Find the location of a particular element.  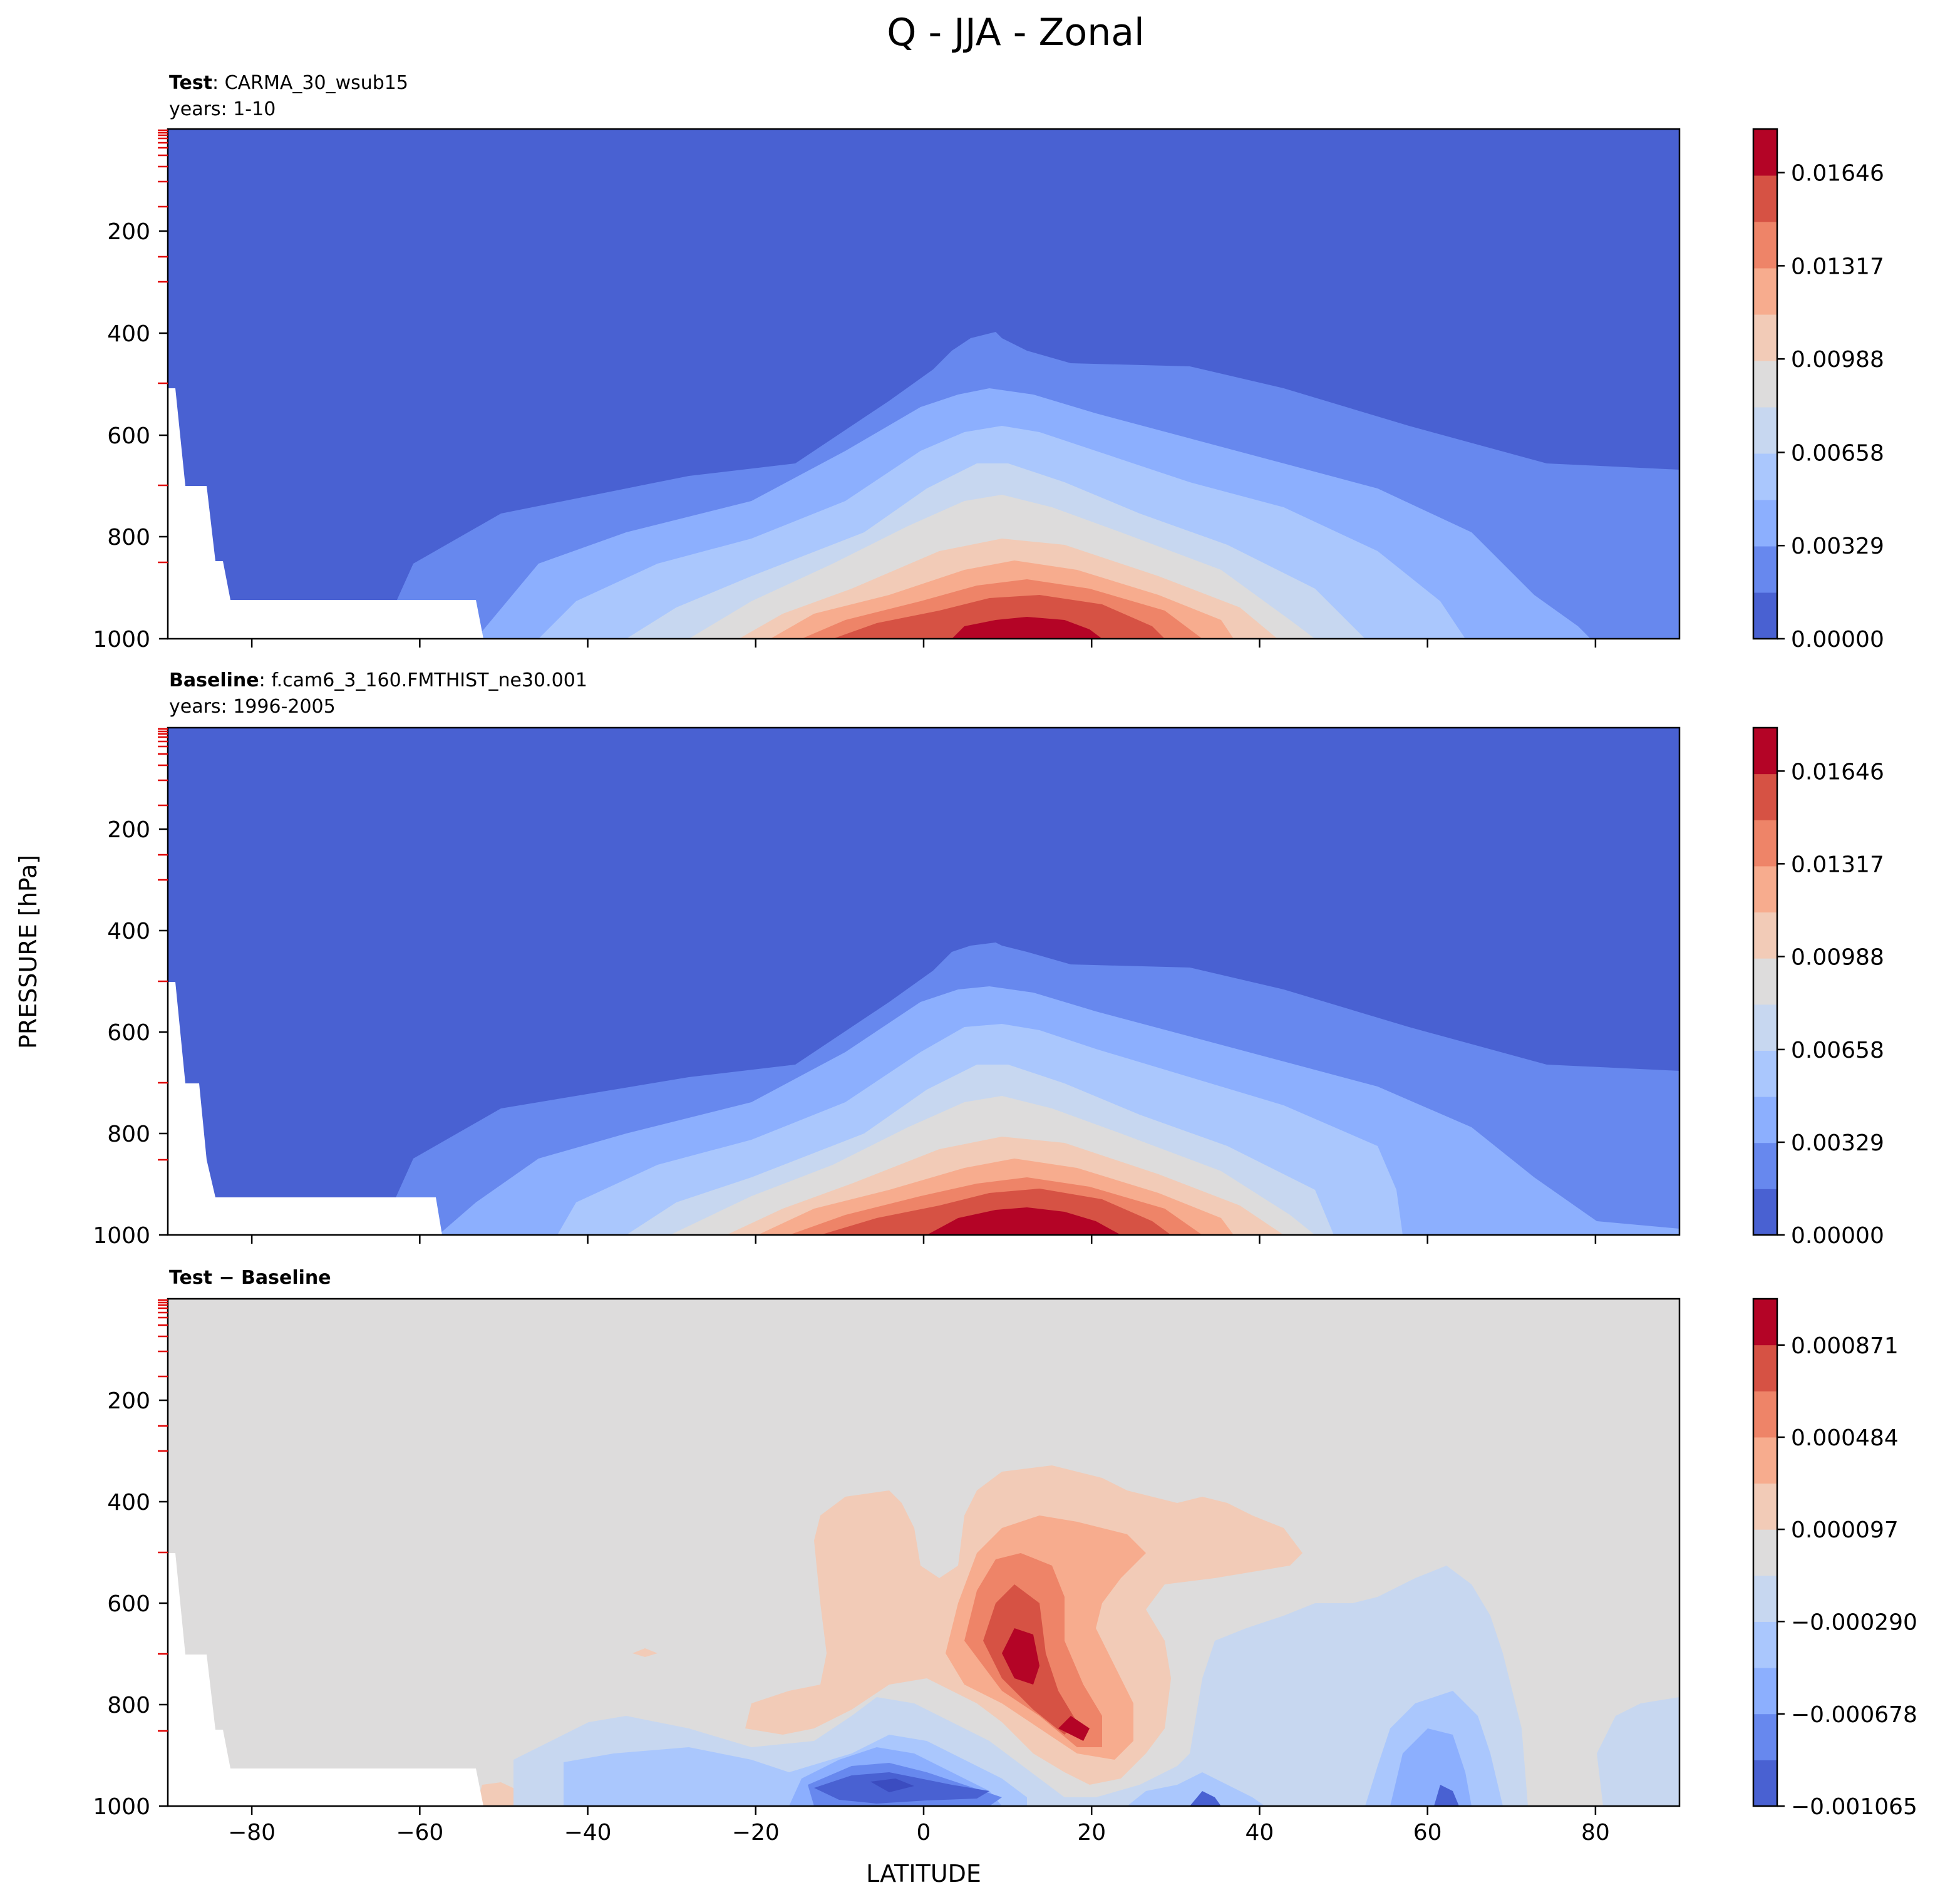

y-tick: 800 is located at coordinates (137, 1705).